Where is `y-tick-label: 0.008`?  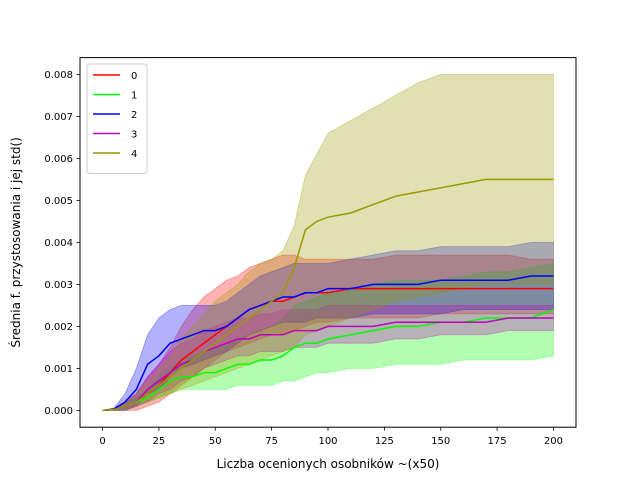
y-tick-label: 0.008 is located at coordinates (58, 75).